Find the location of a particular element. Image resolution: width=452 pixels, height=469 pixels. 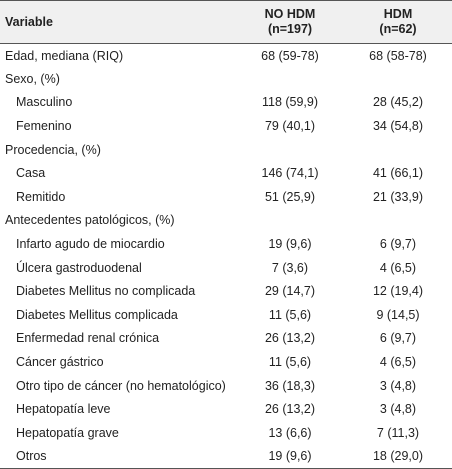

table-row: Masculino 118 (59,9) 28 (45,2) is located at coordinates (226, 103).